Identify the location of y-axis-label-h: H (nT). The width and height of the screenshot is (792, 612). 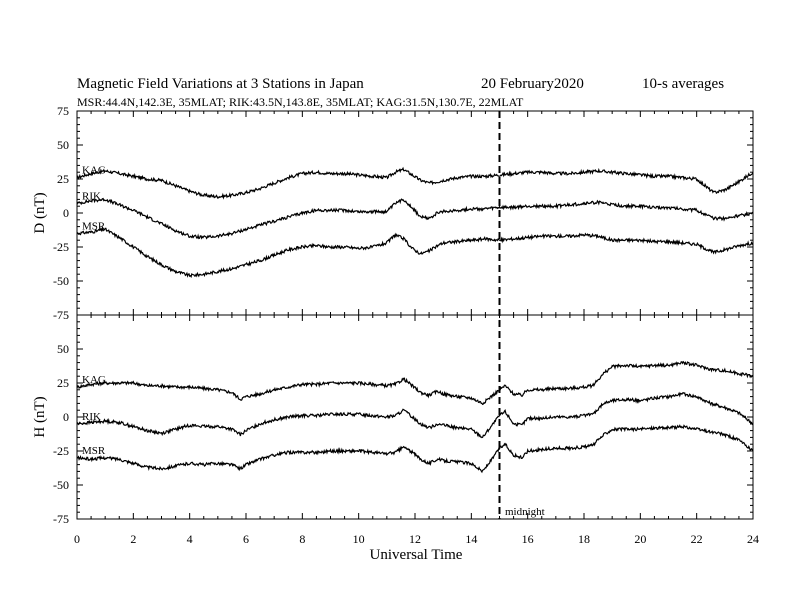
(40, 416).